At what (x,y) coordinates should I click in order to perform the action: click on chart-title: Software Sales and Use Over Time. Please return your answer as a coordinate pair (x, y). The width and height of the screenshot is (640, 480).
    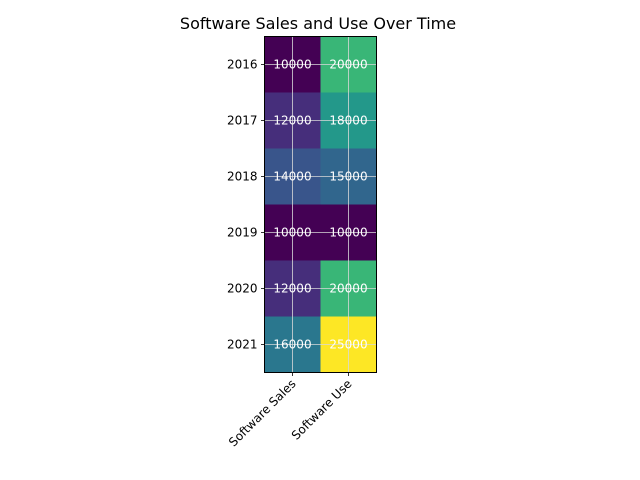
    Looking at the image, I should click on (318, 23).